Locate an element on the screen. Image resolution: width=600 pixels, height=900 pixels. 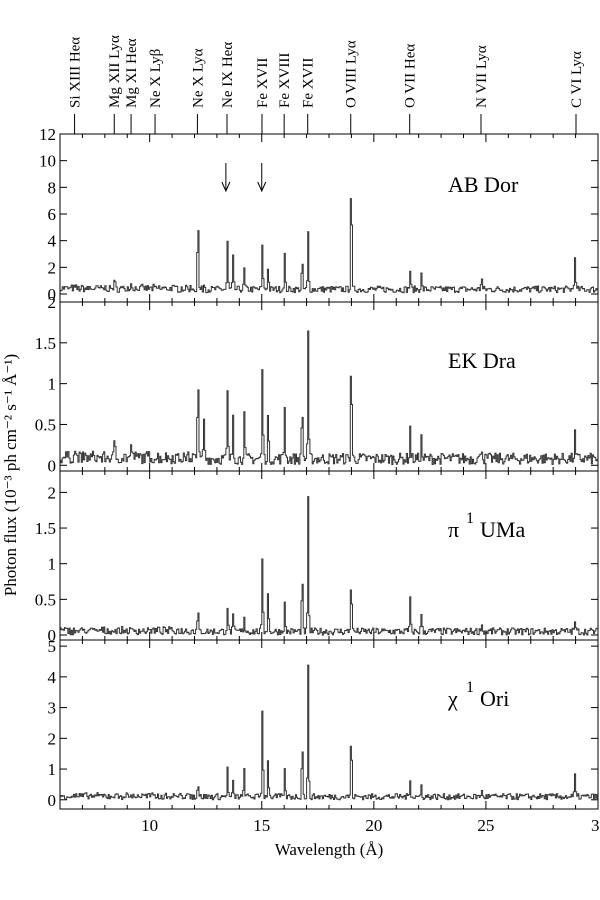
x-tick-label: 3 is located at coordinates (595, 825).